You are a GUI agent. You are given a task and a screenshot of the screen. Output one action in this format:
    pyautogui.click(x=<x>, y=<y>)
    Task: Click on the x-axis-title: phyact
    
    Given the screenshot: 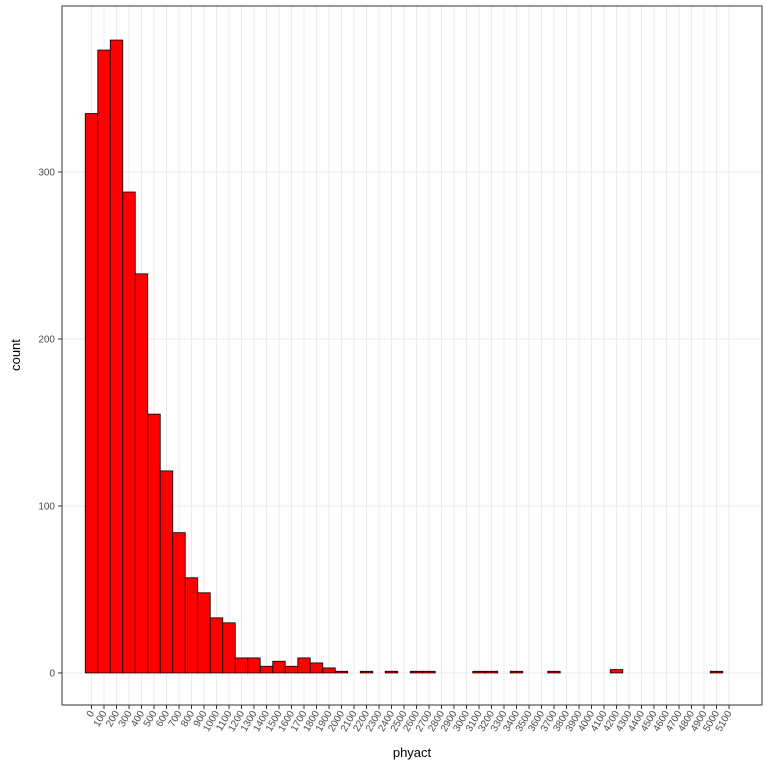 What is the action you would take?
    pyautogui.click(x=412, y=752)
    